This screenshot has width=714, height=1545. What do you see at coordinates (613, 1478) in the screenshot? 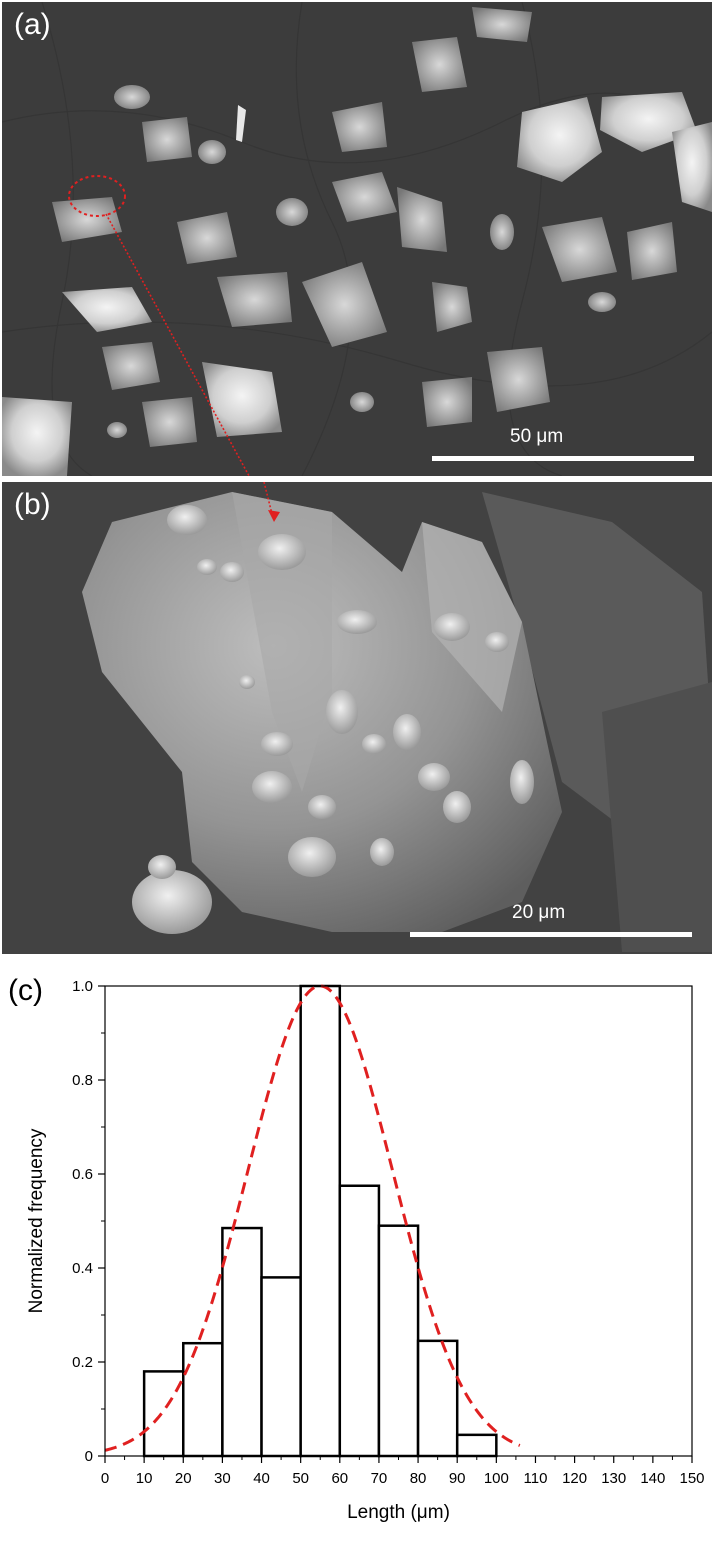
I see `x-tick-label: 130` at bounding box center [613, 1478].